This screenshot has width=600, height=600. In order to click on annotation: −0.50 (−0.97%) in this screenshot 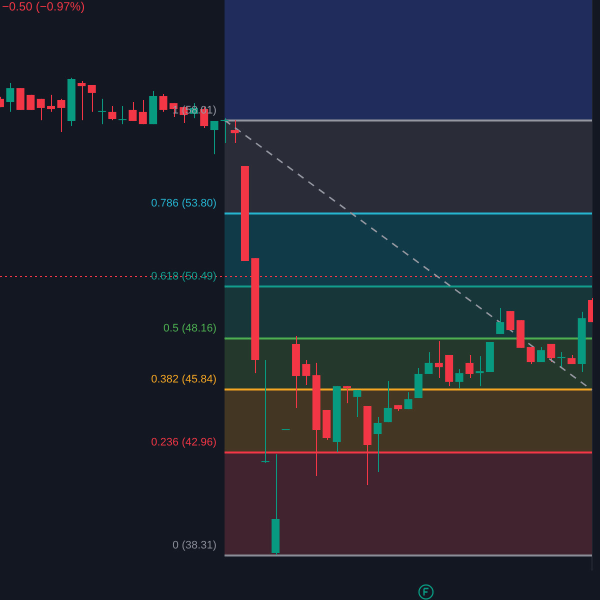, I will do `click(43, 7)`.